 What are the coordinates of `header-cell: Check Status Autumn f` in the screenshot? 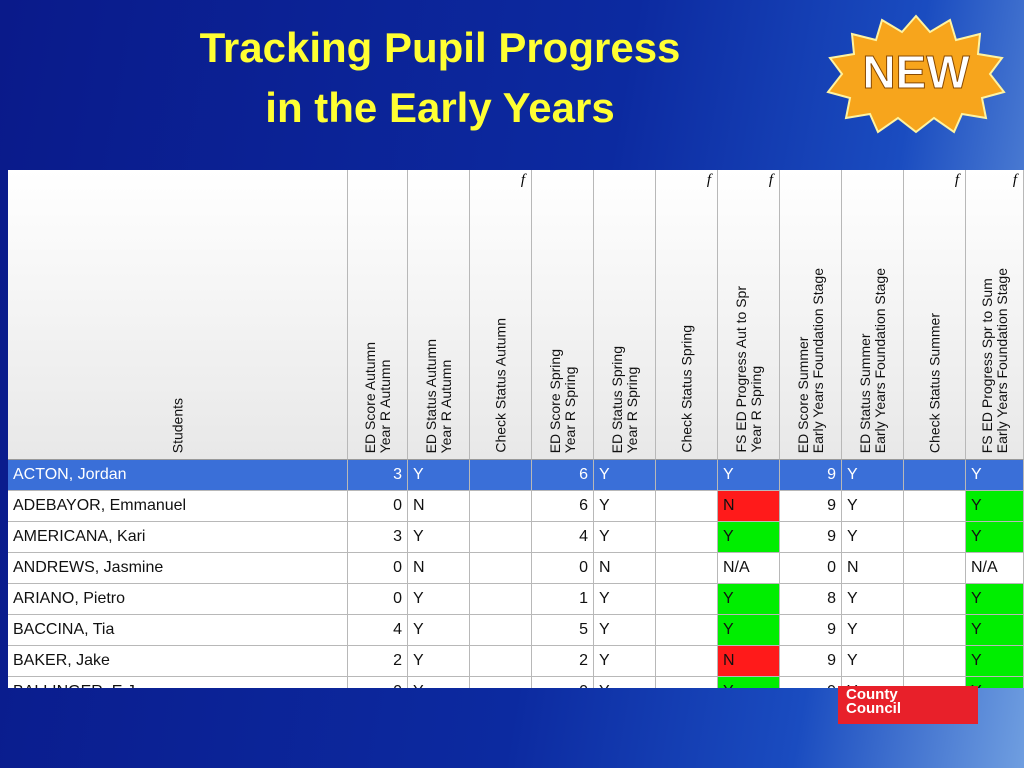 It's located at (501, 315).